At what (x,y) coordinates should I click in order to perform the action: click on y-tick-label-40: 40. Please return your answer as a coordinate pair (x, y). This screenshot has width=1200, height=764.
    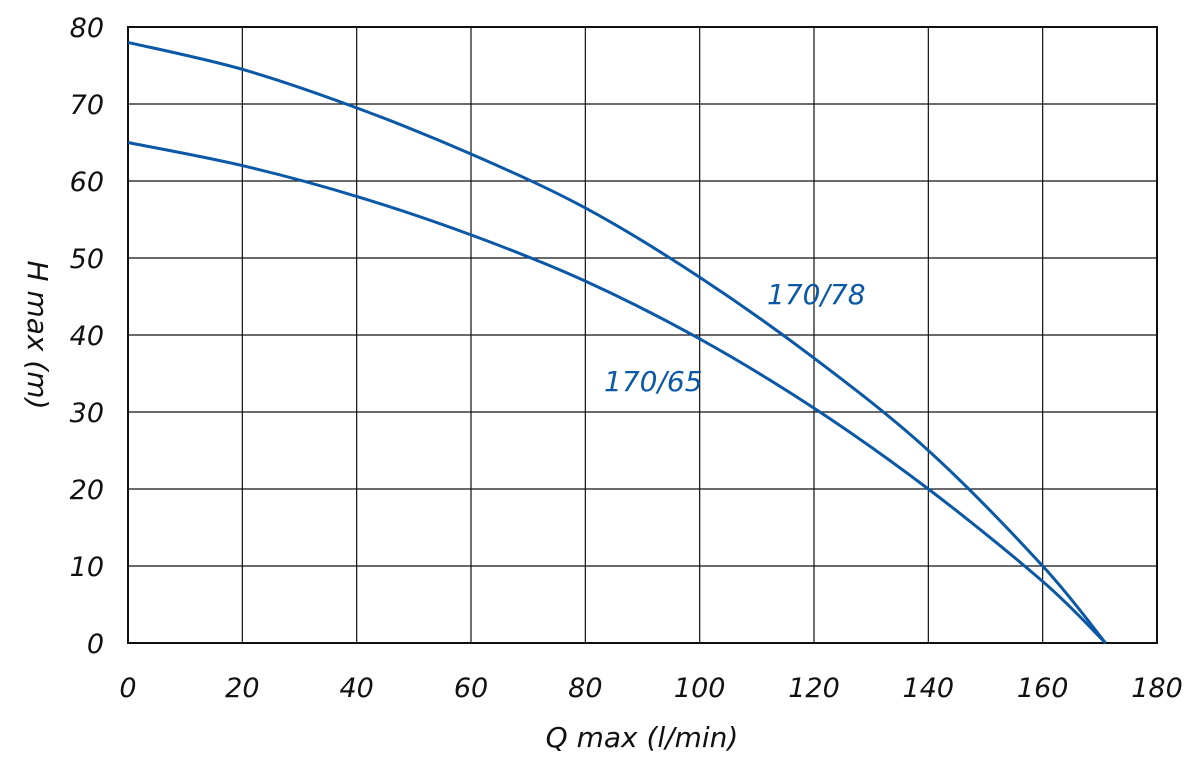
    Looking at the image, I should click on (87, 336).